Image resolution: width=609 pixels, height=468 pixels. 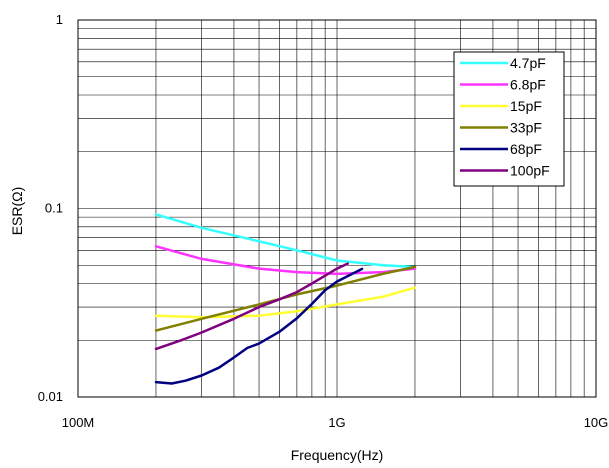 What do you see at coordinates (526, 149) in the screenshot?
I see `legend-label: 68pF` at bounding box center [526, 149].